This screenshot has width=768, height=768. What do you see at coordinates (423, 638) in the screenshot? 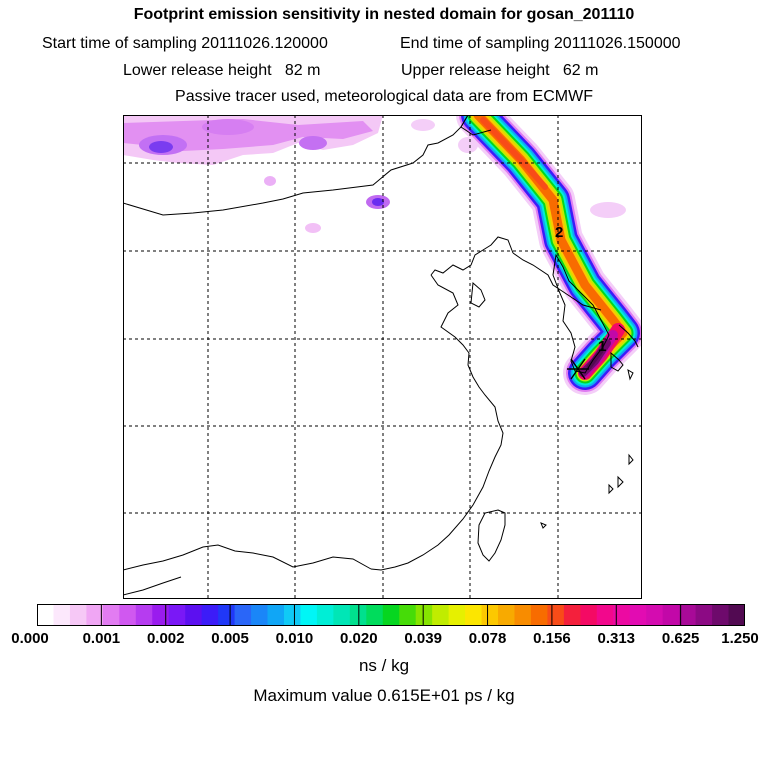
I see `colorbar-tick-label: 0.039` at bounding box center [423, 638].